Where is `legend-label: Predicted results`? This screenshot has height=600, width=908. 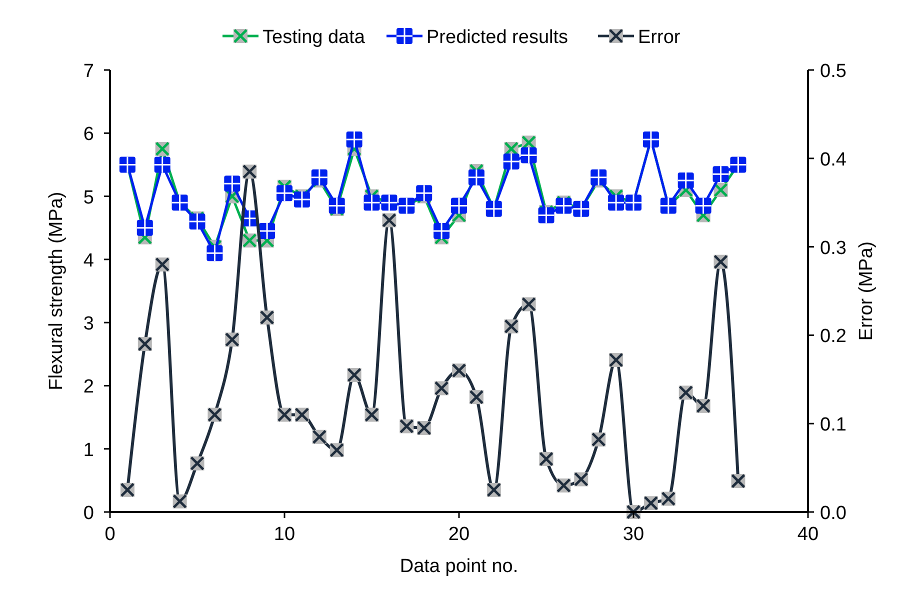
legend-label: Predicted results is located at coordinates (497, 37).